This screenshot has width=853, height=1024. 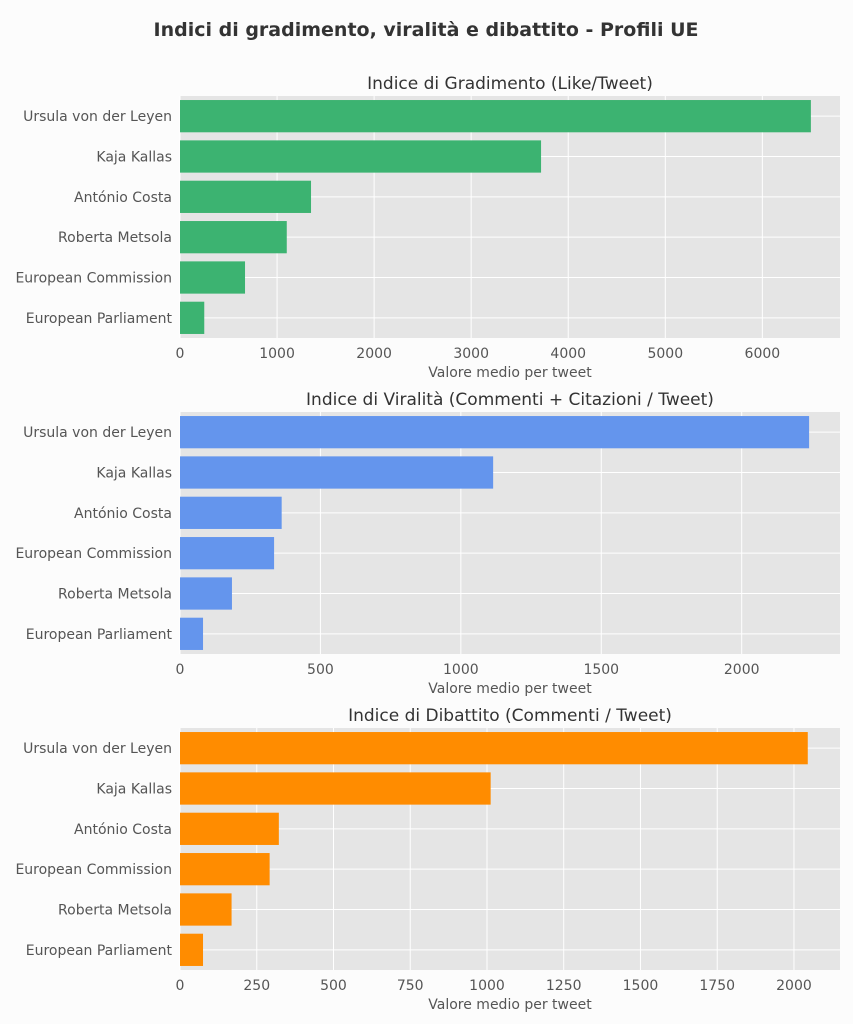 I want to click on x-tick-label: 5000, so click(x=665, y=354).